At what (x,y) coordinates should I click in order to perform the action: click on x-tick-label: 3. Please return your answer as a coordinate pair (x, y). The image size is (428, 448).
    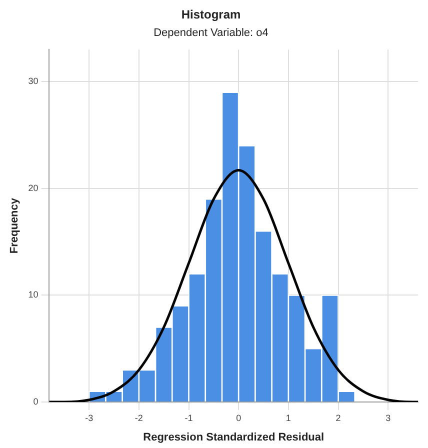
    Looking at the image, I should click on (388, 417).